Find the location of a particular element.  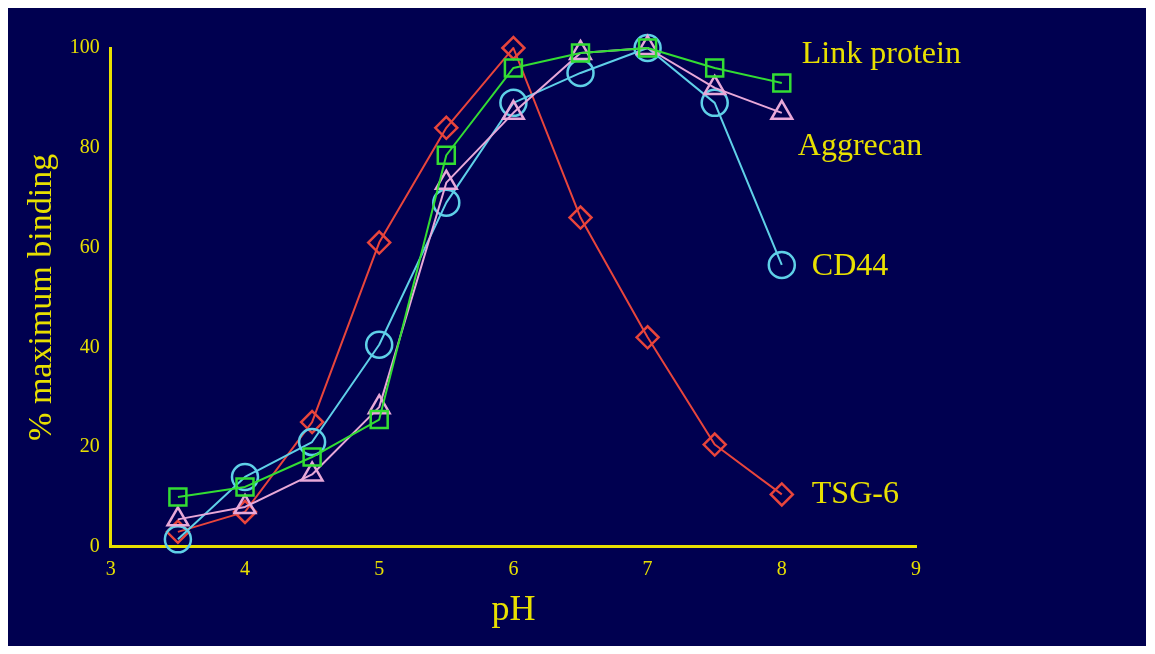

series-label: Aggrecan is located at coordinates (860, 144).